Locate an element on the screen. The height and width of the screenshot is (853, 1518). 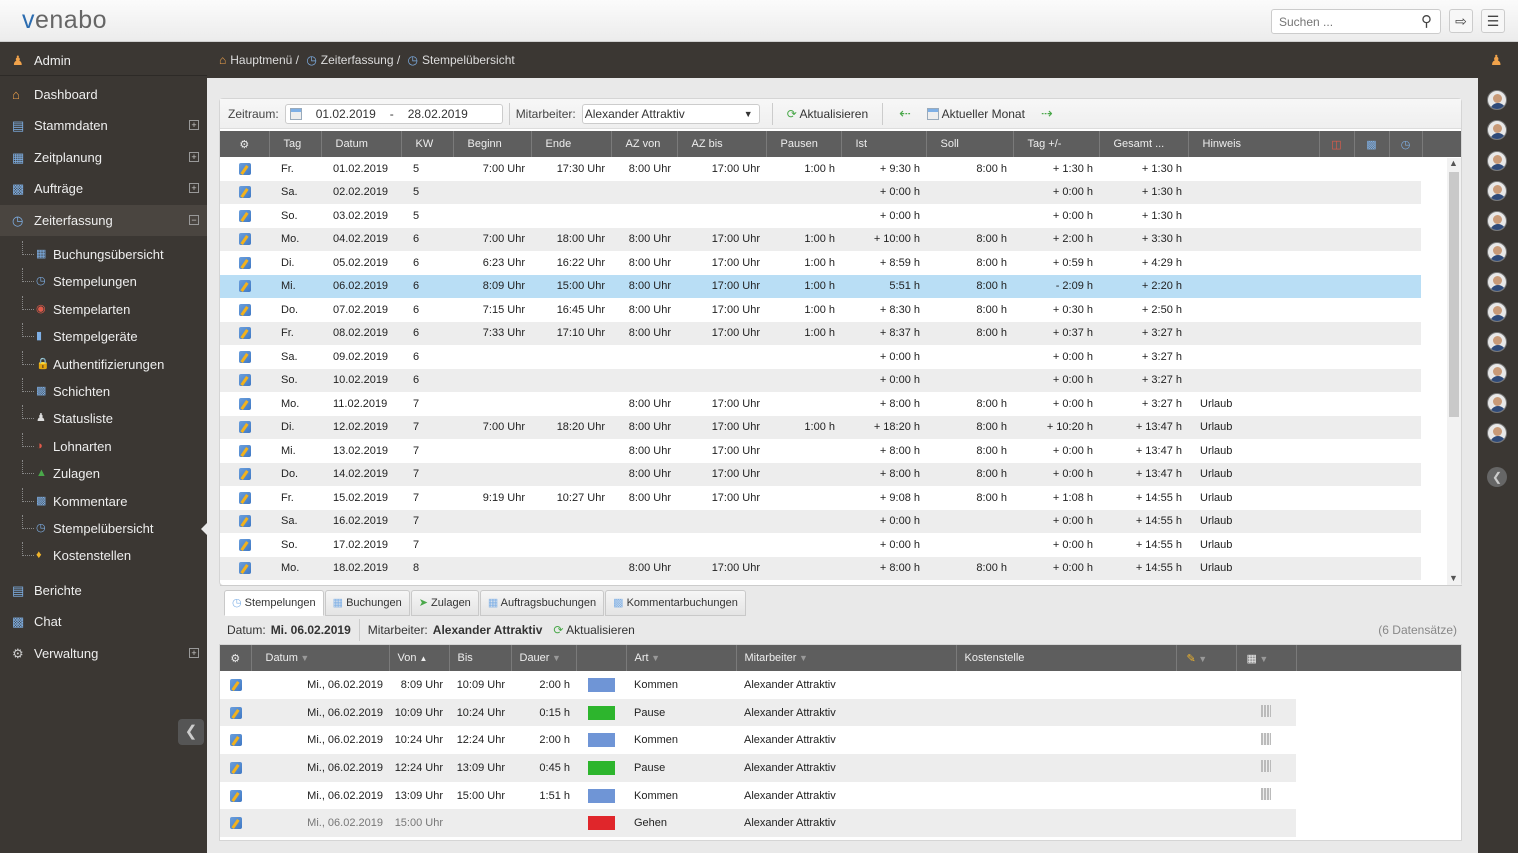
sidebar-item-chat: ▩ Chat is located at coordinates (103, 621).